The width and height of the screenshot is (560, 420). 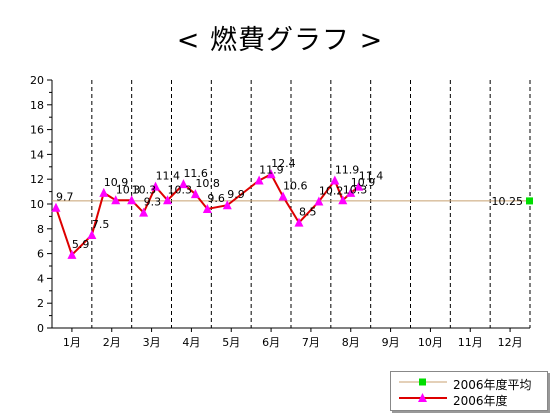 What do you see at coordinates (37, 179) in the screenshot?
I see `y-tick-label-6: 12` at bounding box center [37, 179].